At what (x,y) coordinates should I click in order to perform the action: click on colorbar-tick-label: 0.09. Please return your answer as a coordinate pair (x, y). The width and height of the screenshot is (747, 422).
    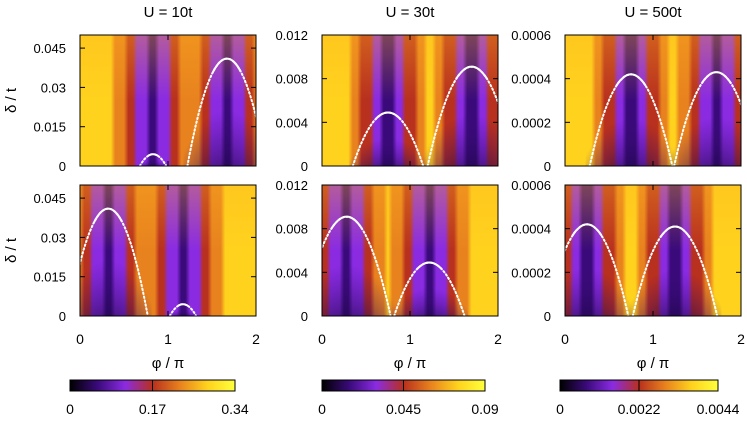
    Looking at the image, I should click on (484, 409).